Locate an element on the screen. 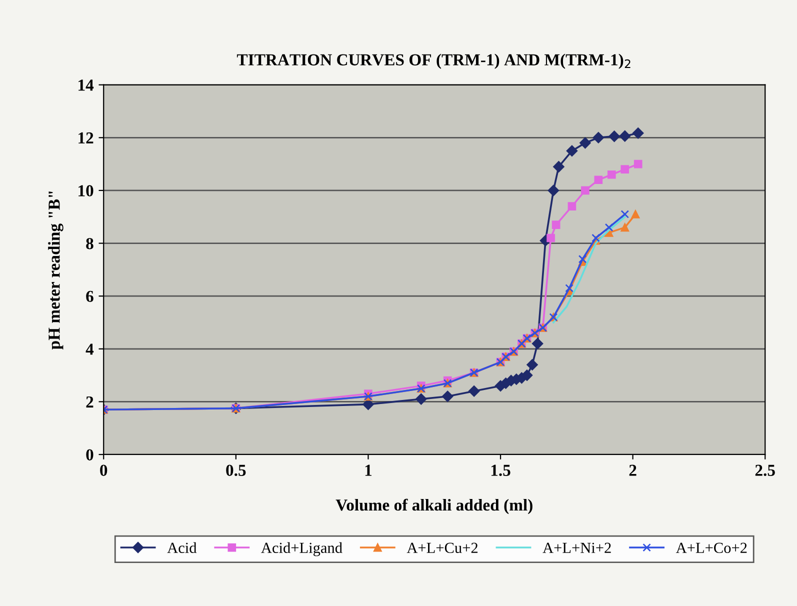  legend-label: A+L+Co+2 is located at coordinates (711, 548).